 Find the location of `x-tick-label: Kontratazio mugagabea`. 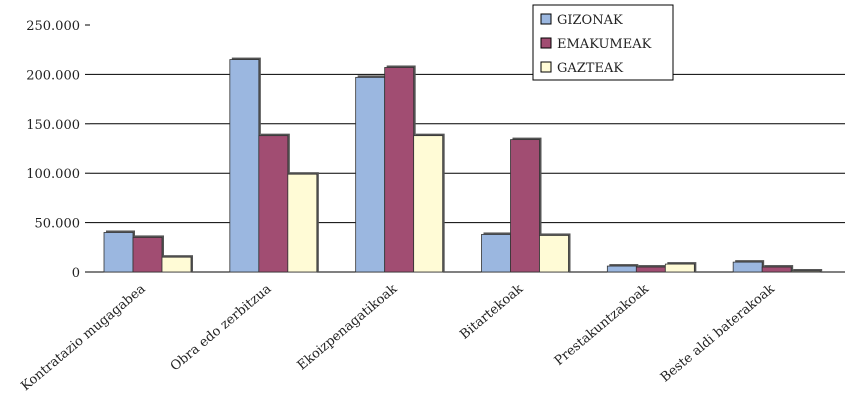

x-tick-label: Kontratazio mugagabea is located at coordinates (83, 337).